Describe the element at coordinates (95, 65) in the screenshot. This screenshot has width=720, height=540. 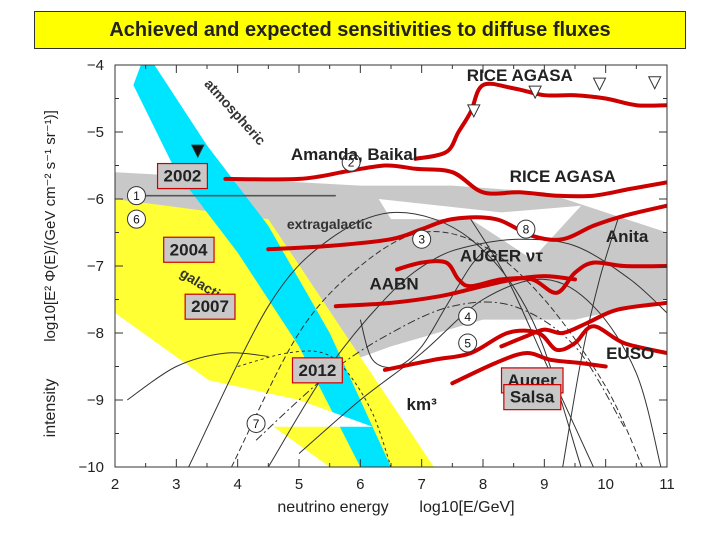
I see `y-tick-label: −4` at that location.